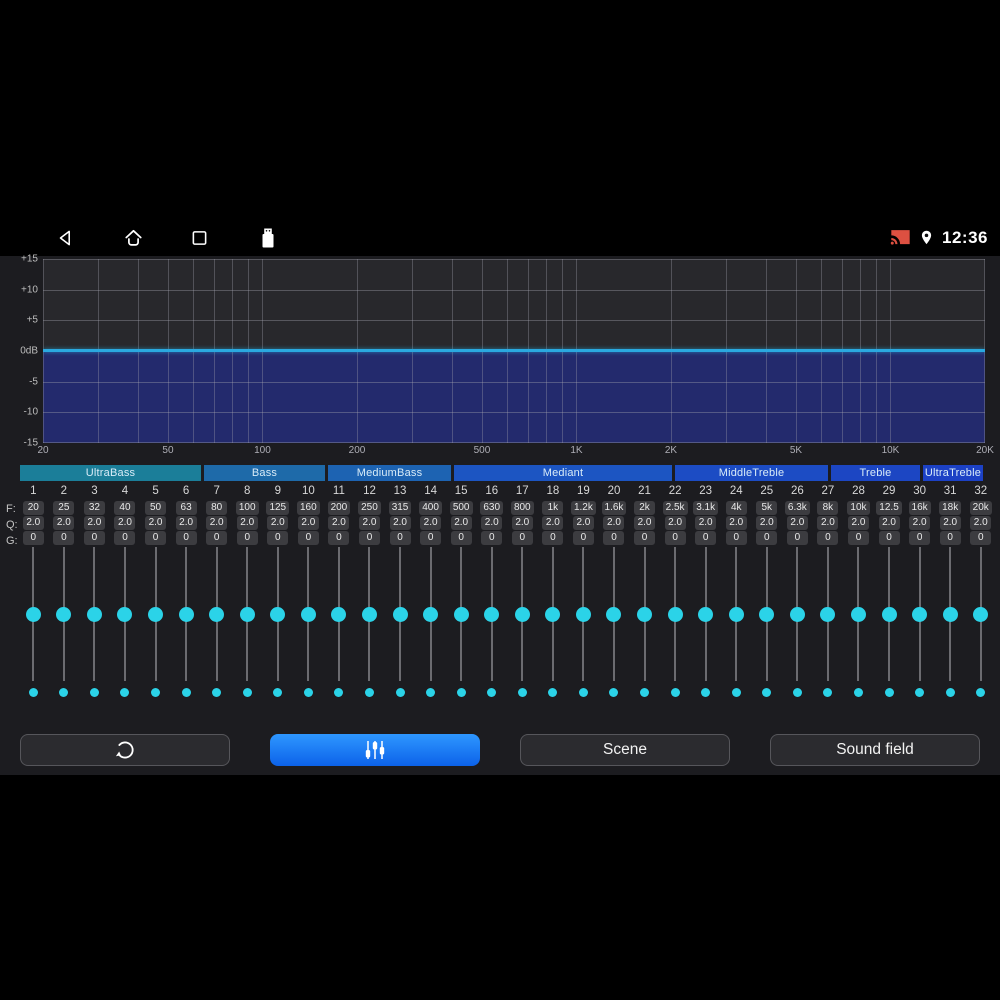 This screenshot has height=1000, width=1000. Describe the element at coordinates (339, 508) in the screenshot. I see `band-frequency-cell: 200` at that location.